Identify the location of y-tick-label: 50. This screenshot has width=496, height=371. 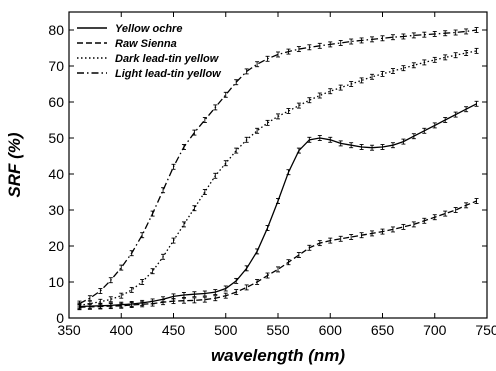
(56, 138).